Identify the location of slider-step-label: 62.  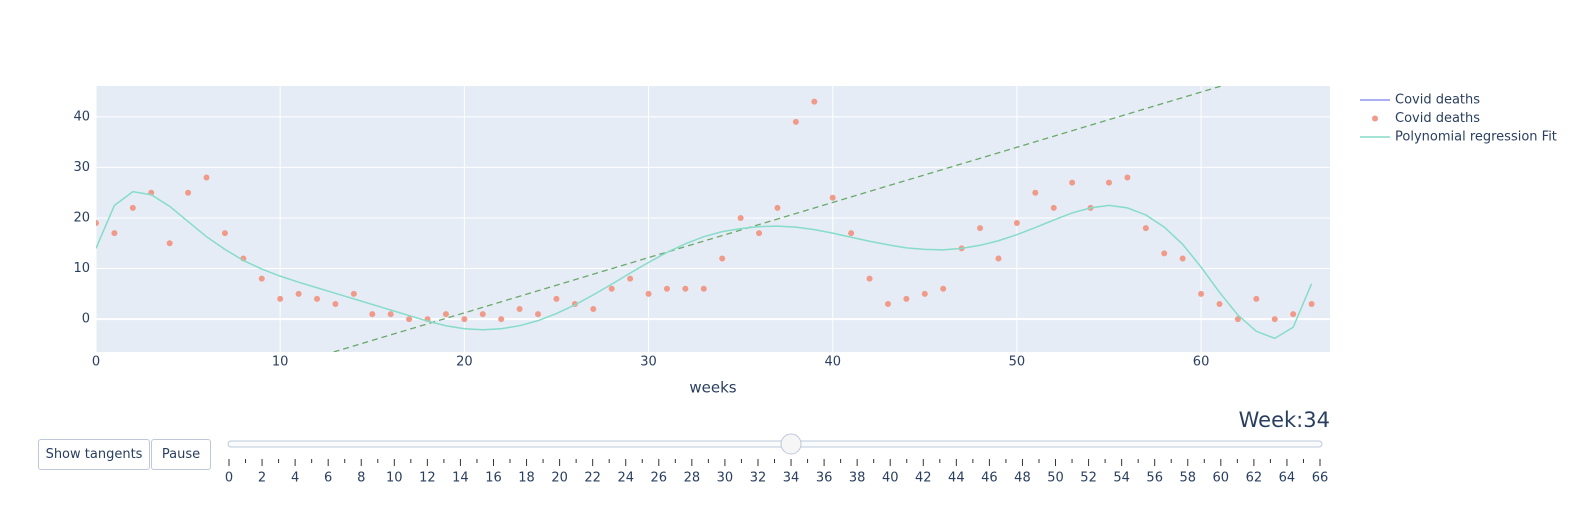
(1254, 478).